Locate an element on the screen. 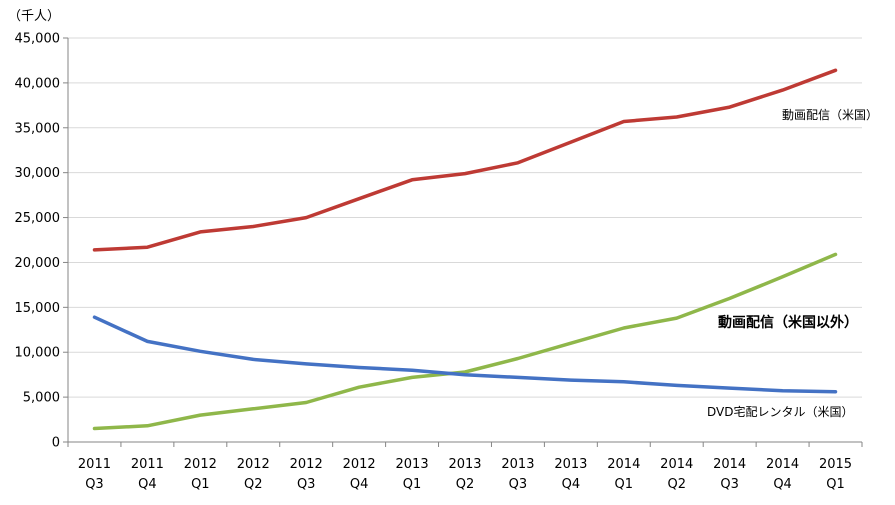  series-labels: 動画配信（米国） 動画配信（米国以外） DVD宅配レンタル（米国） is located at coordinates (792, 263).